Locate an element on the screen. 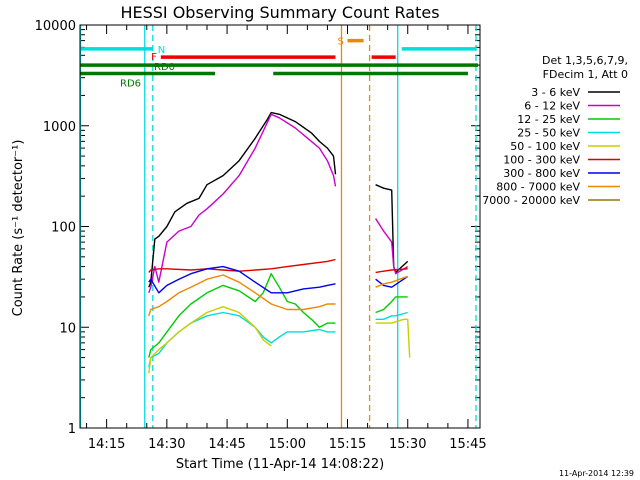 This screenshot has height=480, width=640. legend-label: 800 - 7000 keV is located at coordinates (538, 187).